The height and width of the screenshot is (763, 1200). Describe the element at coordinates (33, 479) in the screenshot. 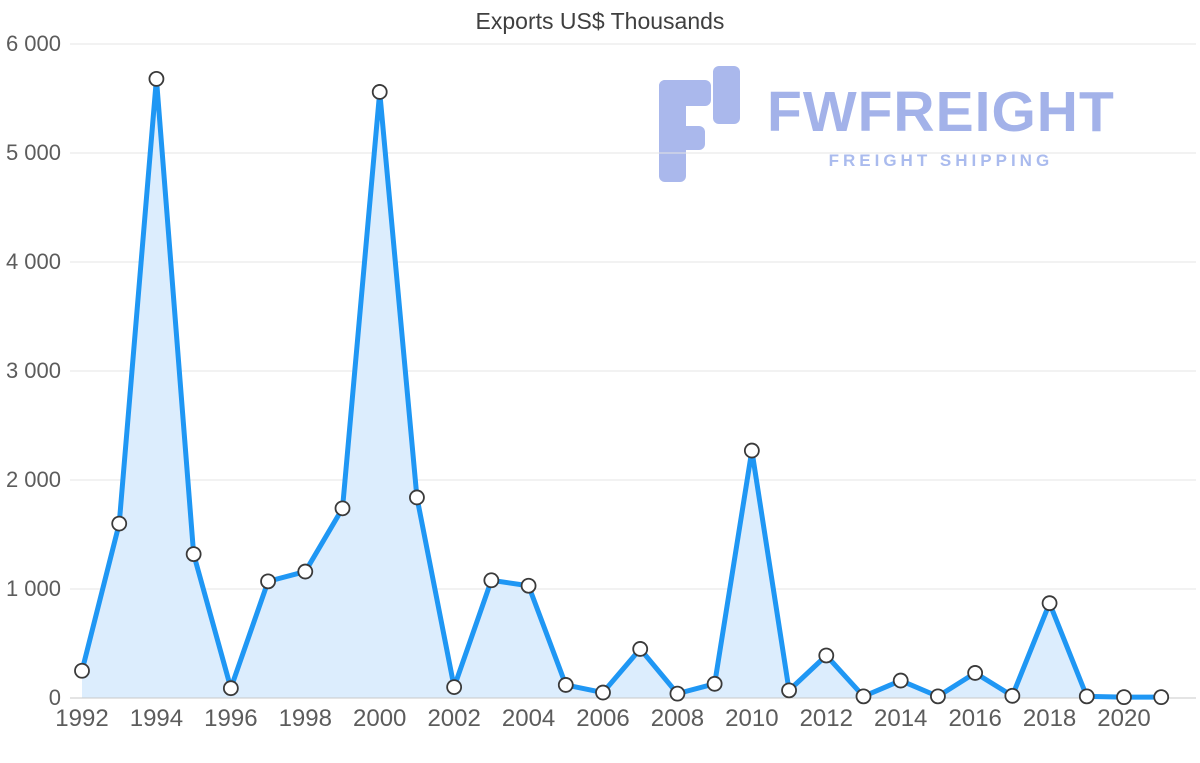

I see `y-axis-label: 2 000` at that location.